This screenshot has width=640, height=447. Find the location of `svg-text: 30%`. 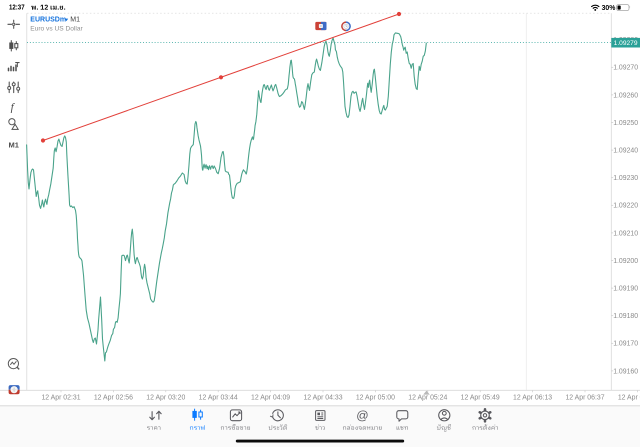

svg-text: 30% is located at coordinates (609, 7).